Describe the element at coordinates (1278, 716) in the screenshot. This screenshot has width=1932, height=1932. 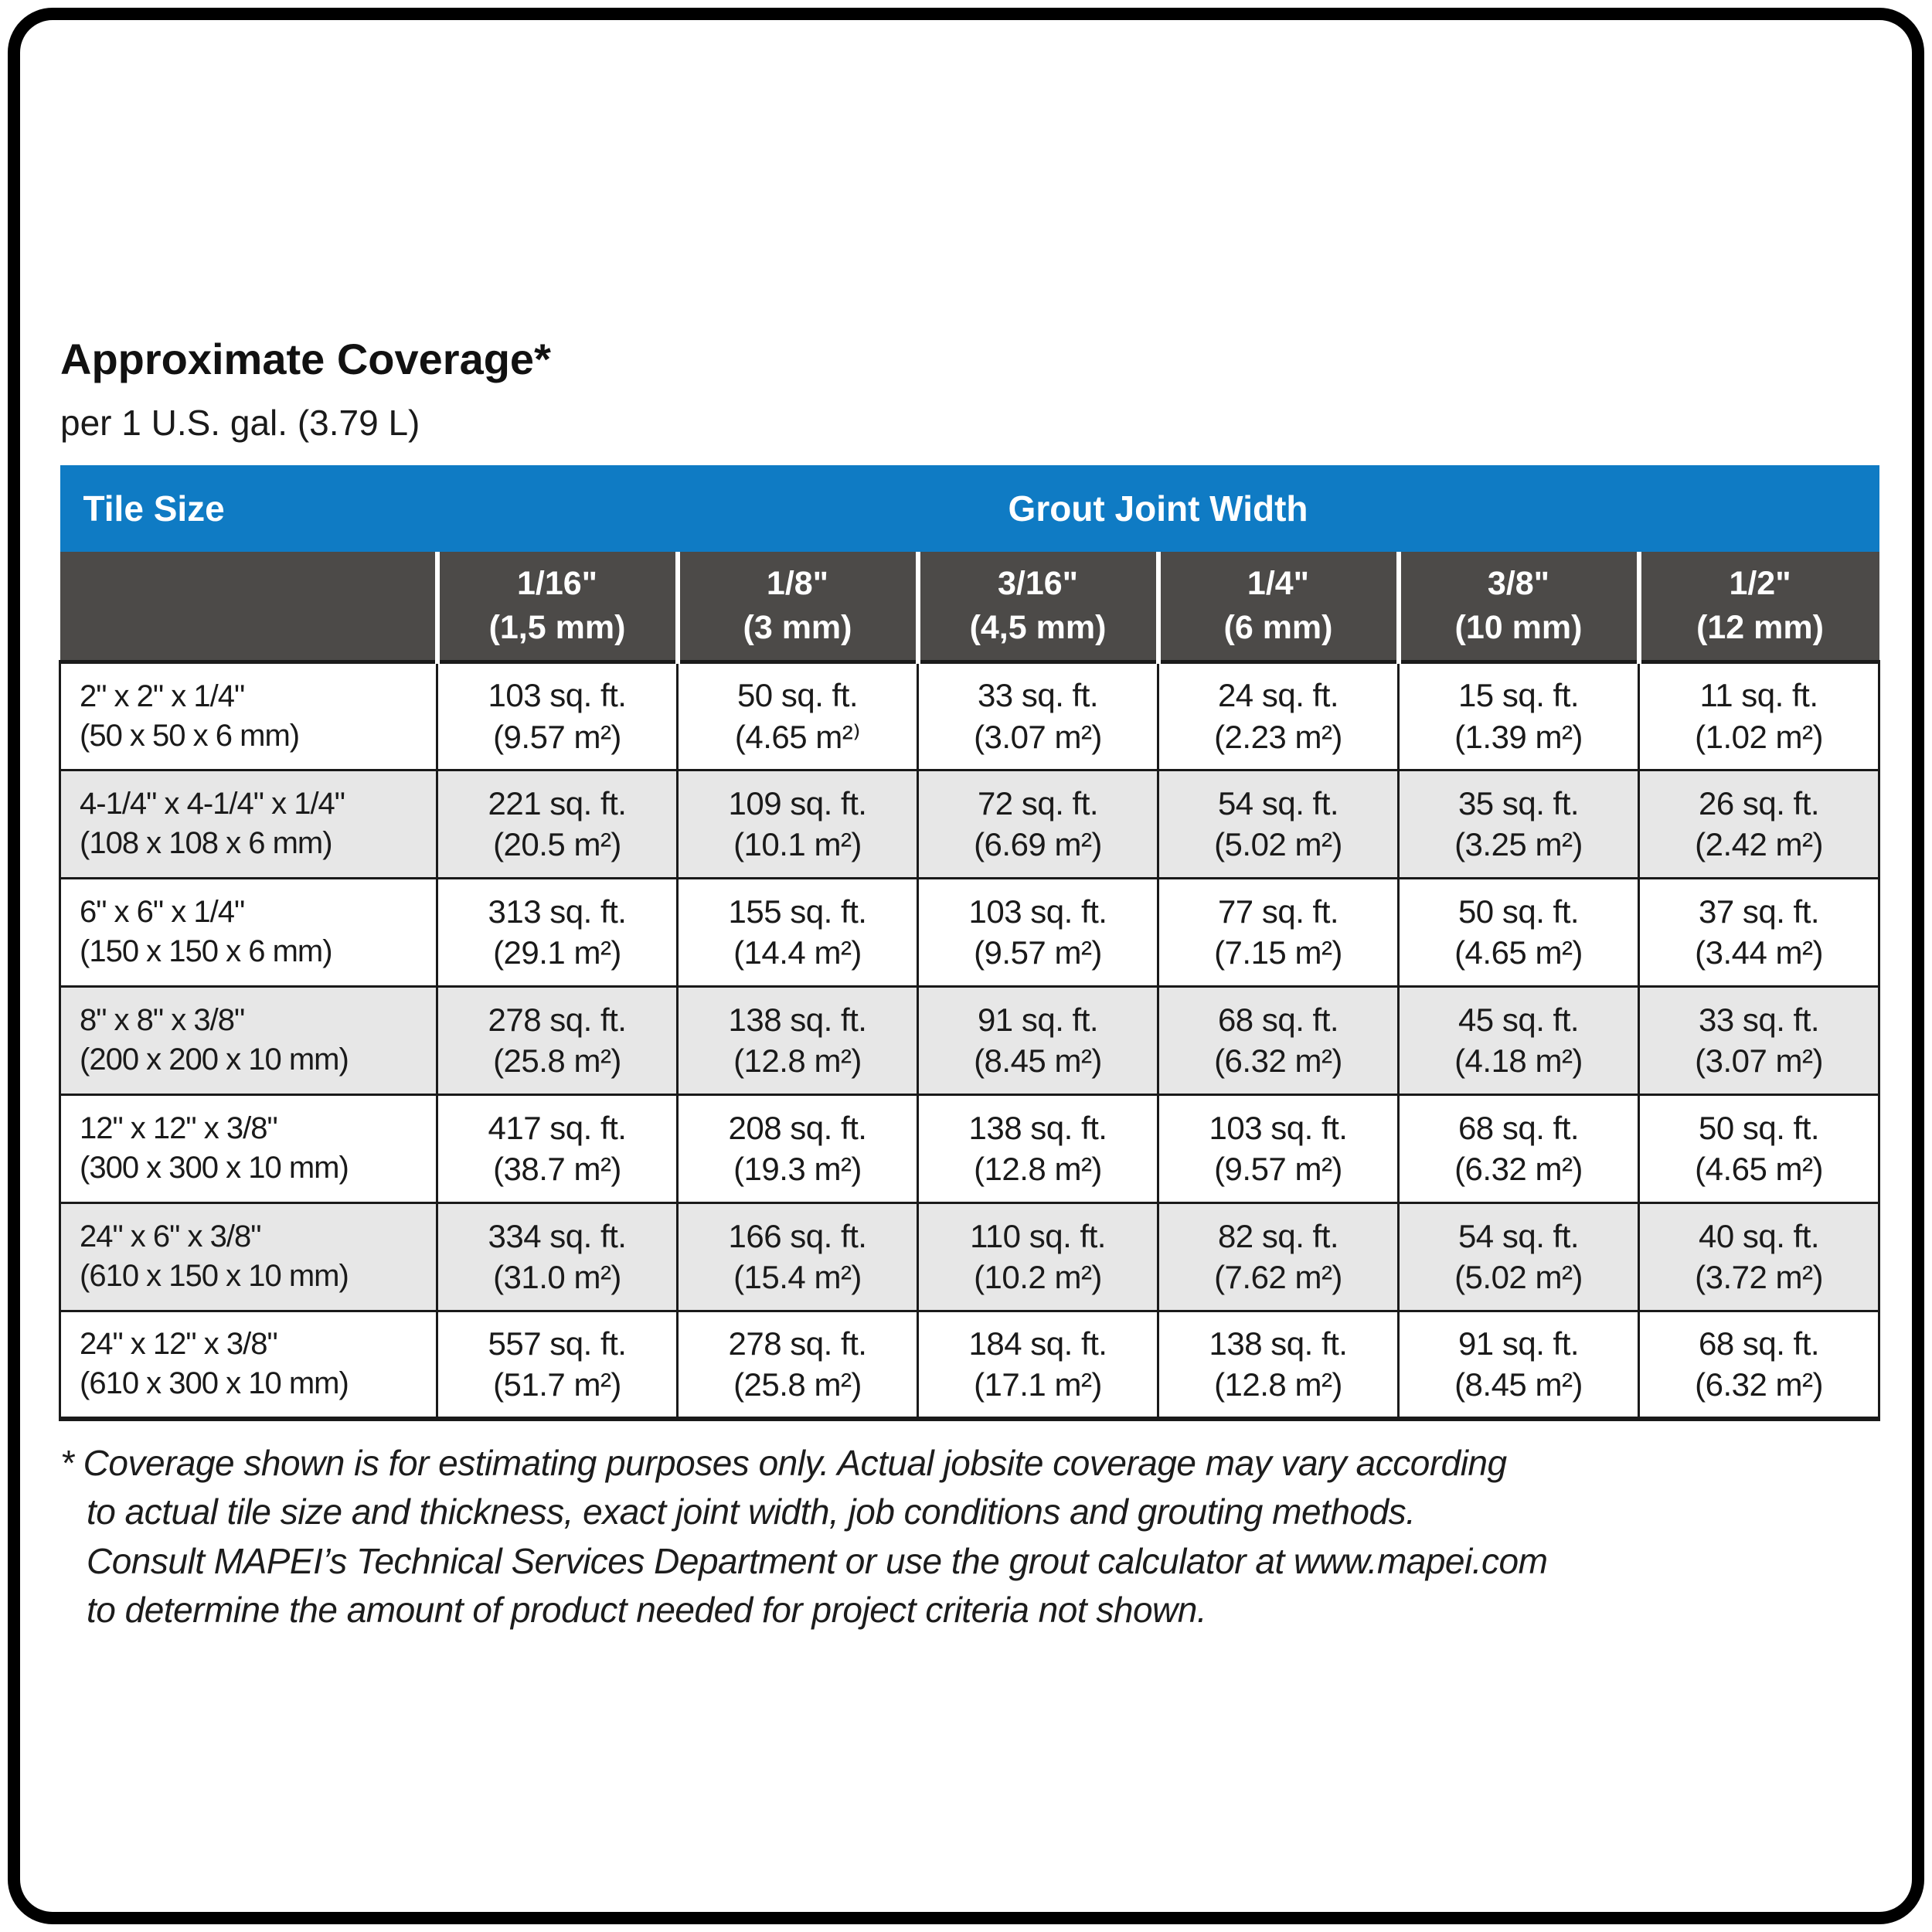
I see `coverage-cell: 24 sq. ft. (2.23 m²)` at that location.